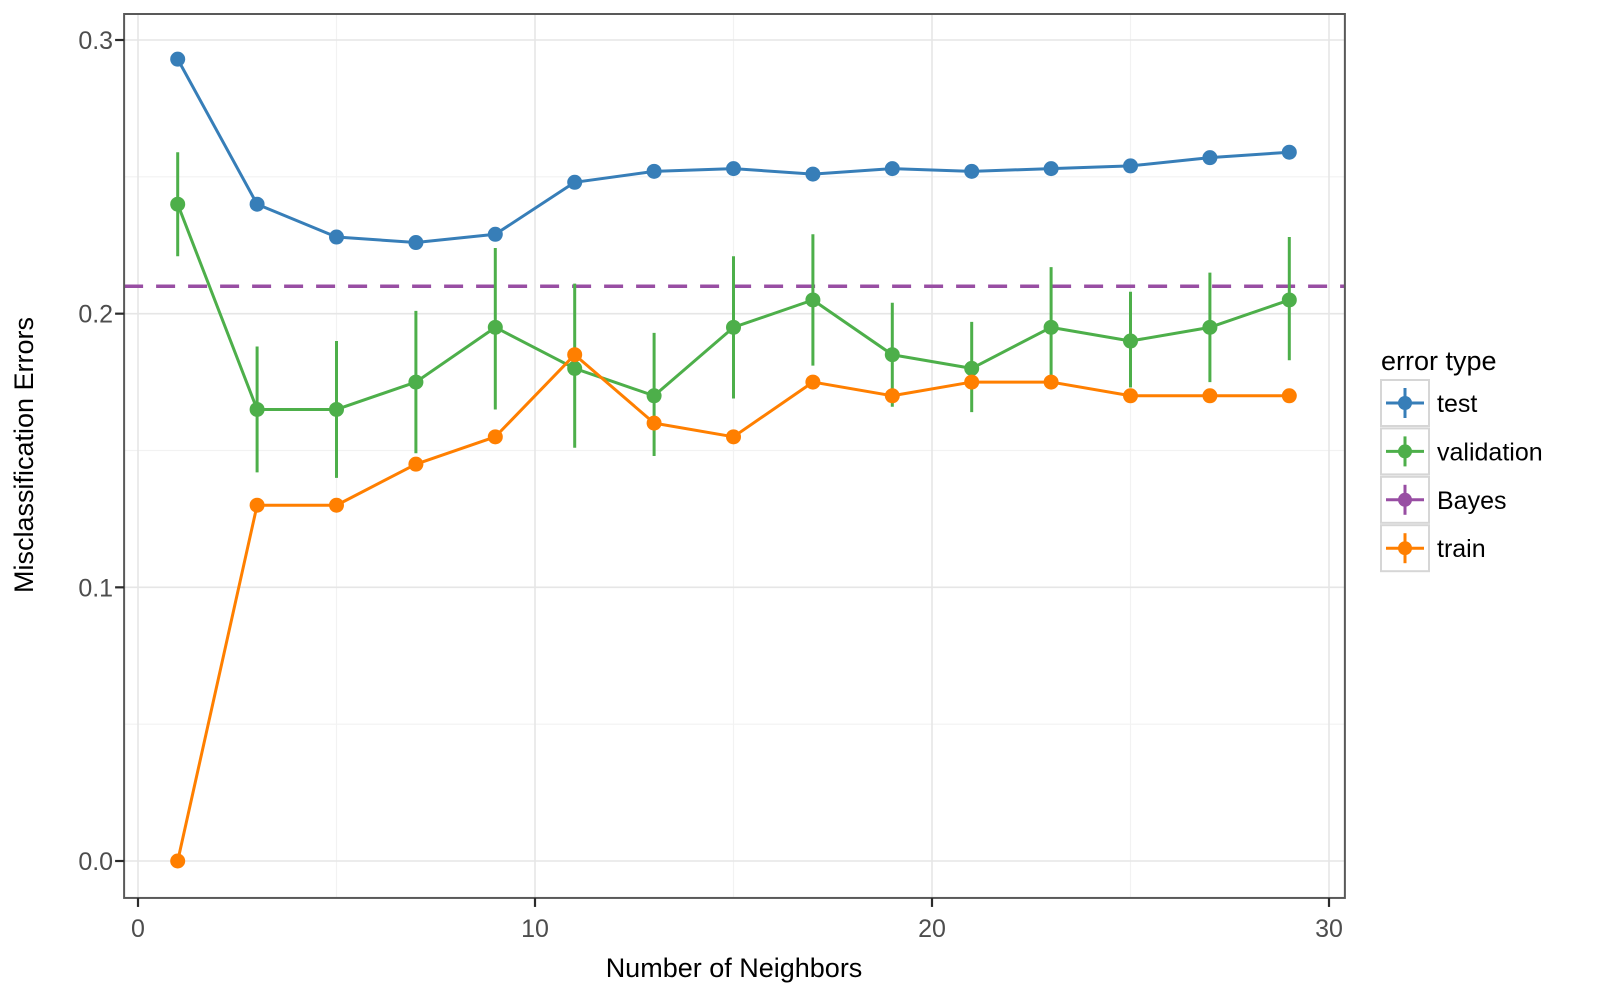 Image resolution: width=1600 pixels, height=1000 pixels. I want to click on validation-point-k13, so click(654, 396).